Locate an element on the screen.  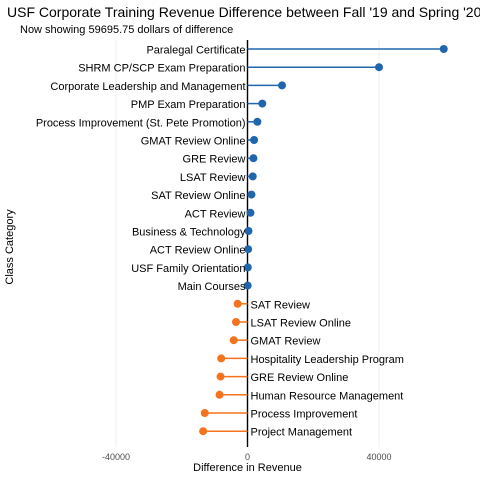
category-label: Business & Technology is located at coordinates (189, 233).